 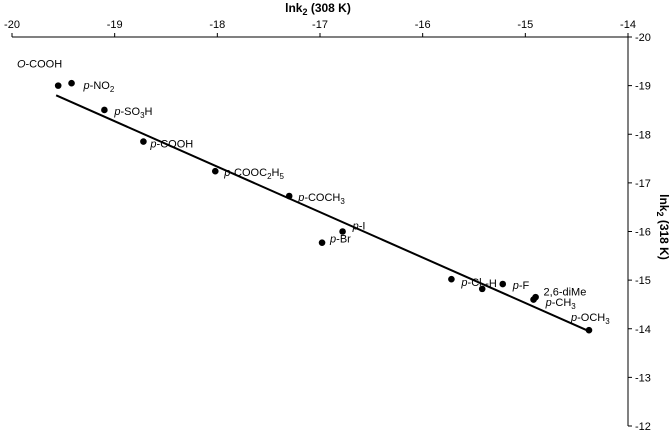 What do you see at coordinates (643, 233) in the screenshot?
I see `y-tick-label: -16` at bounding box center [643, 233].